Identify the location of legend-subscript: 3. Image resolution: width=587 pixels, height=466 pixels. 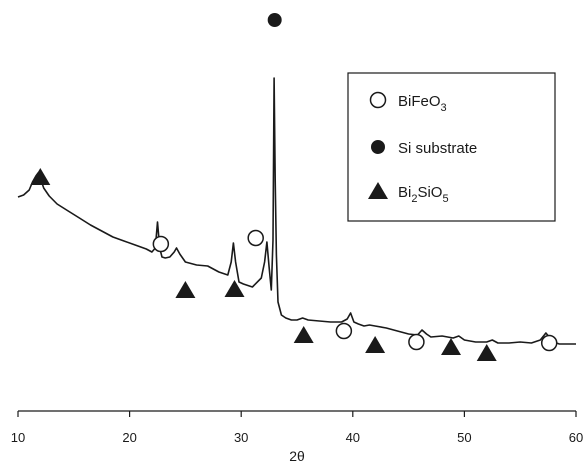
(444, 108).